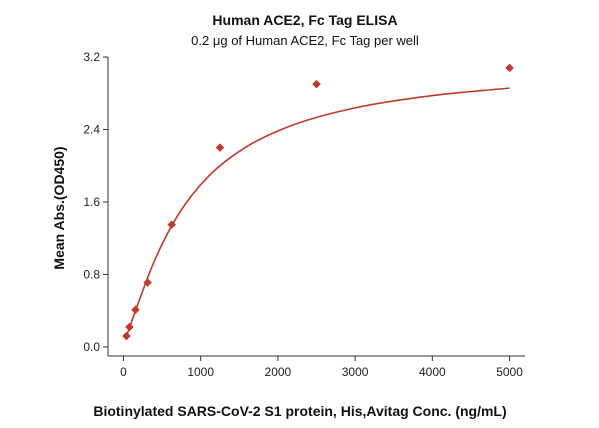 This screenshot has height=428, width=599. Describe the element at coordinates (59, 207) in the screenshot. I see `y-axis-label: Mean Abs.(OD450)` at that location.